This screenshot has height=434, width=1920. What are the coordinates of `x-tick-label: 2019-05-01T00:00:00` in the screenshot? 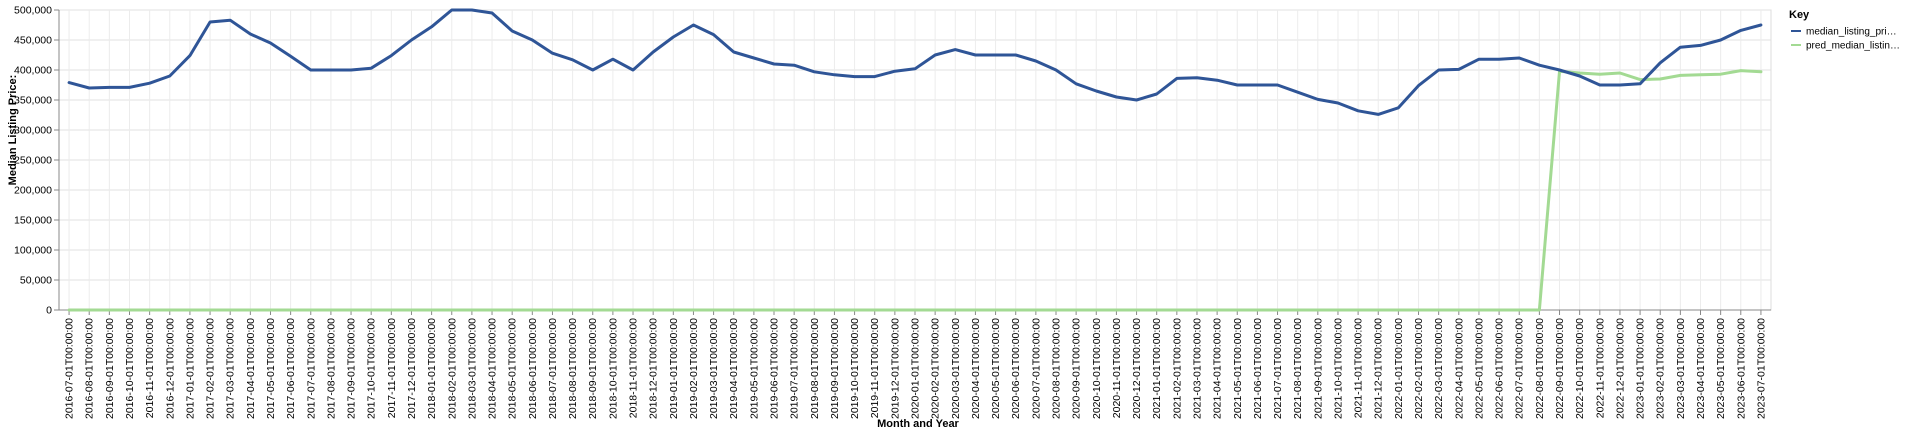 It's located at (754, 368).